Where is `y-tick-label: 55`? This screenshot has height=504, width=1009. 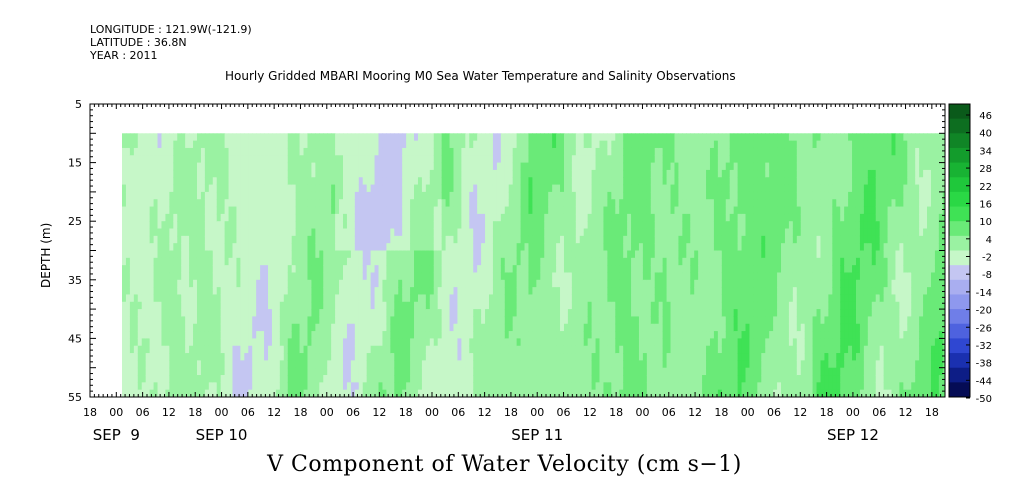 y-tick-label: 55 is located at coordinates (75, 397).